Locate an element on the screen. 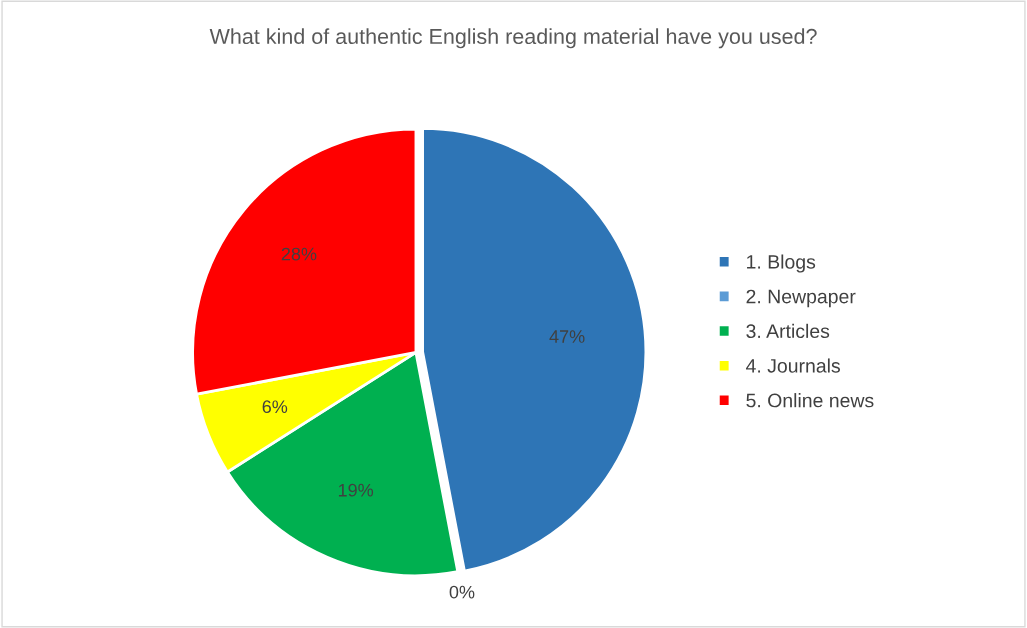  data-label: 6% is located at coordinates (275, 407).